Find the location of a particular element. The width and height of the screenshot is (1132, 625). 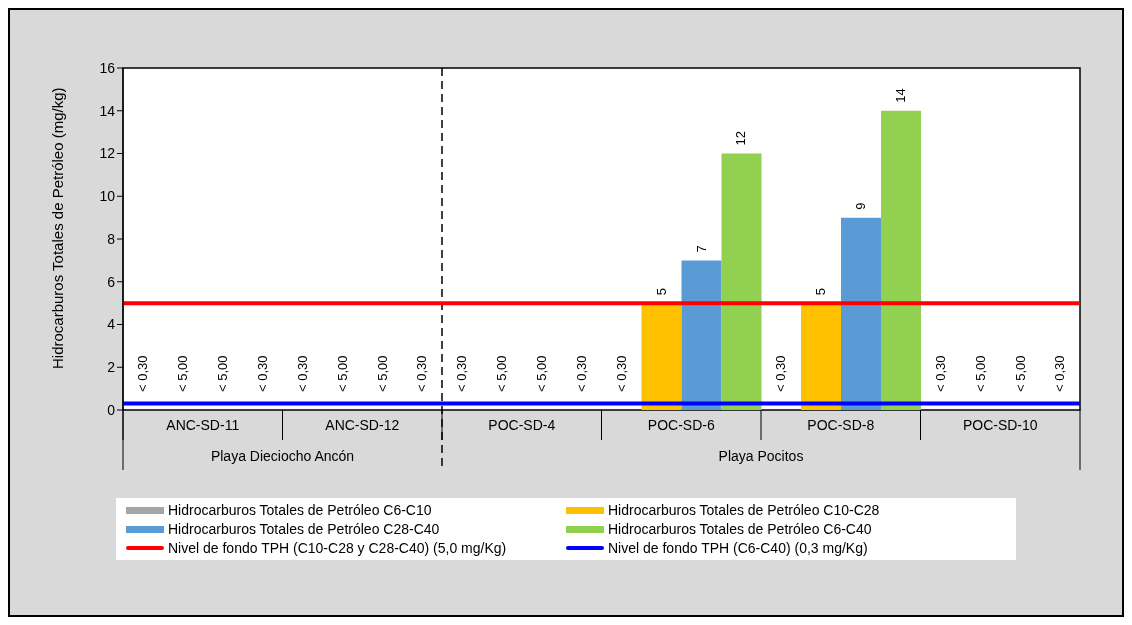

legend-label: Hidrocarburos Totales de Petróleo C28-C40 is located at coordinates (304, 529).